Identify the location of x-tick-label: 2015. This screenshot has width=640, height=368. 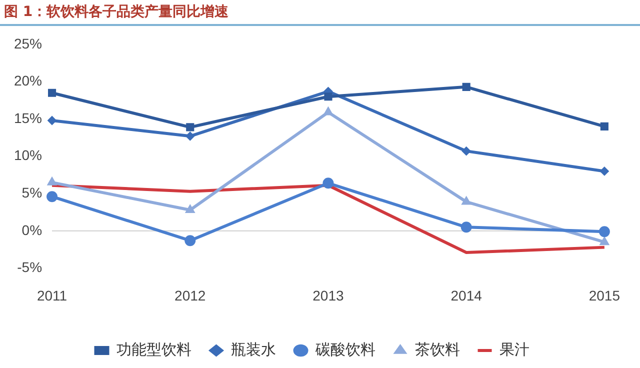
(604, 295).